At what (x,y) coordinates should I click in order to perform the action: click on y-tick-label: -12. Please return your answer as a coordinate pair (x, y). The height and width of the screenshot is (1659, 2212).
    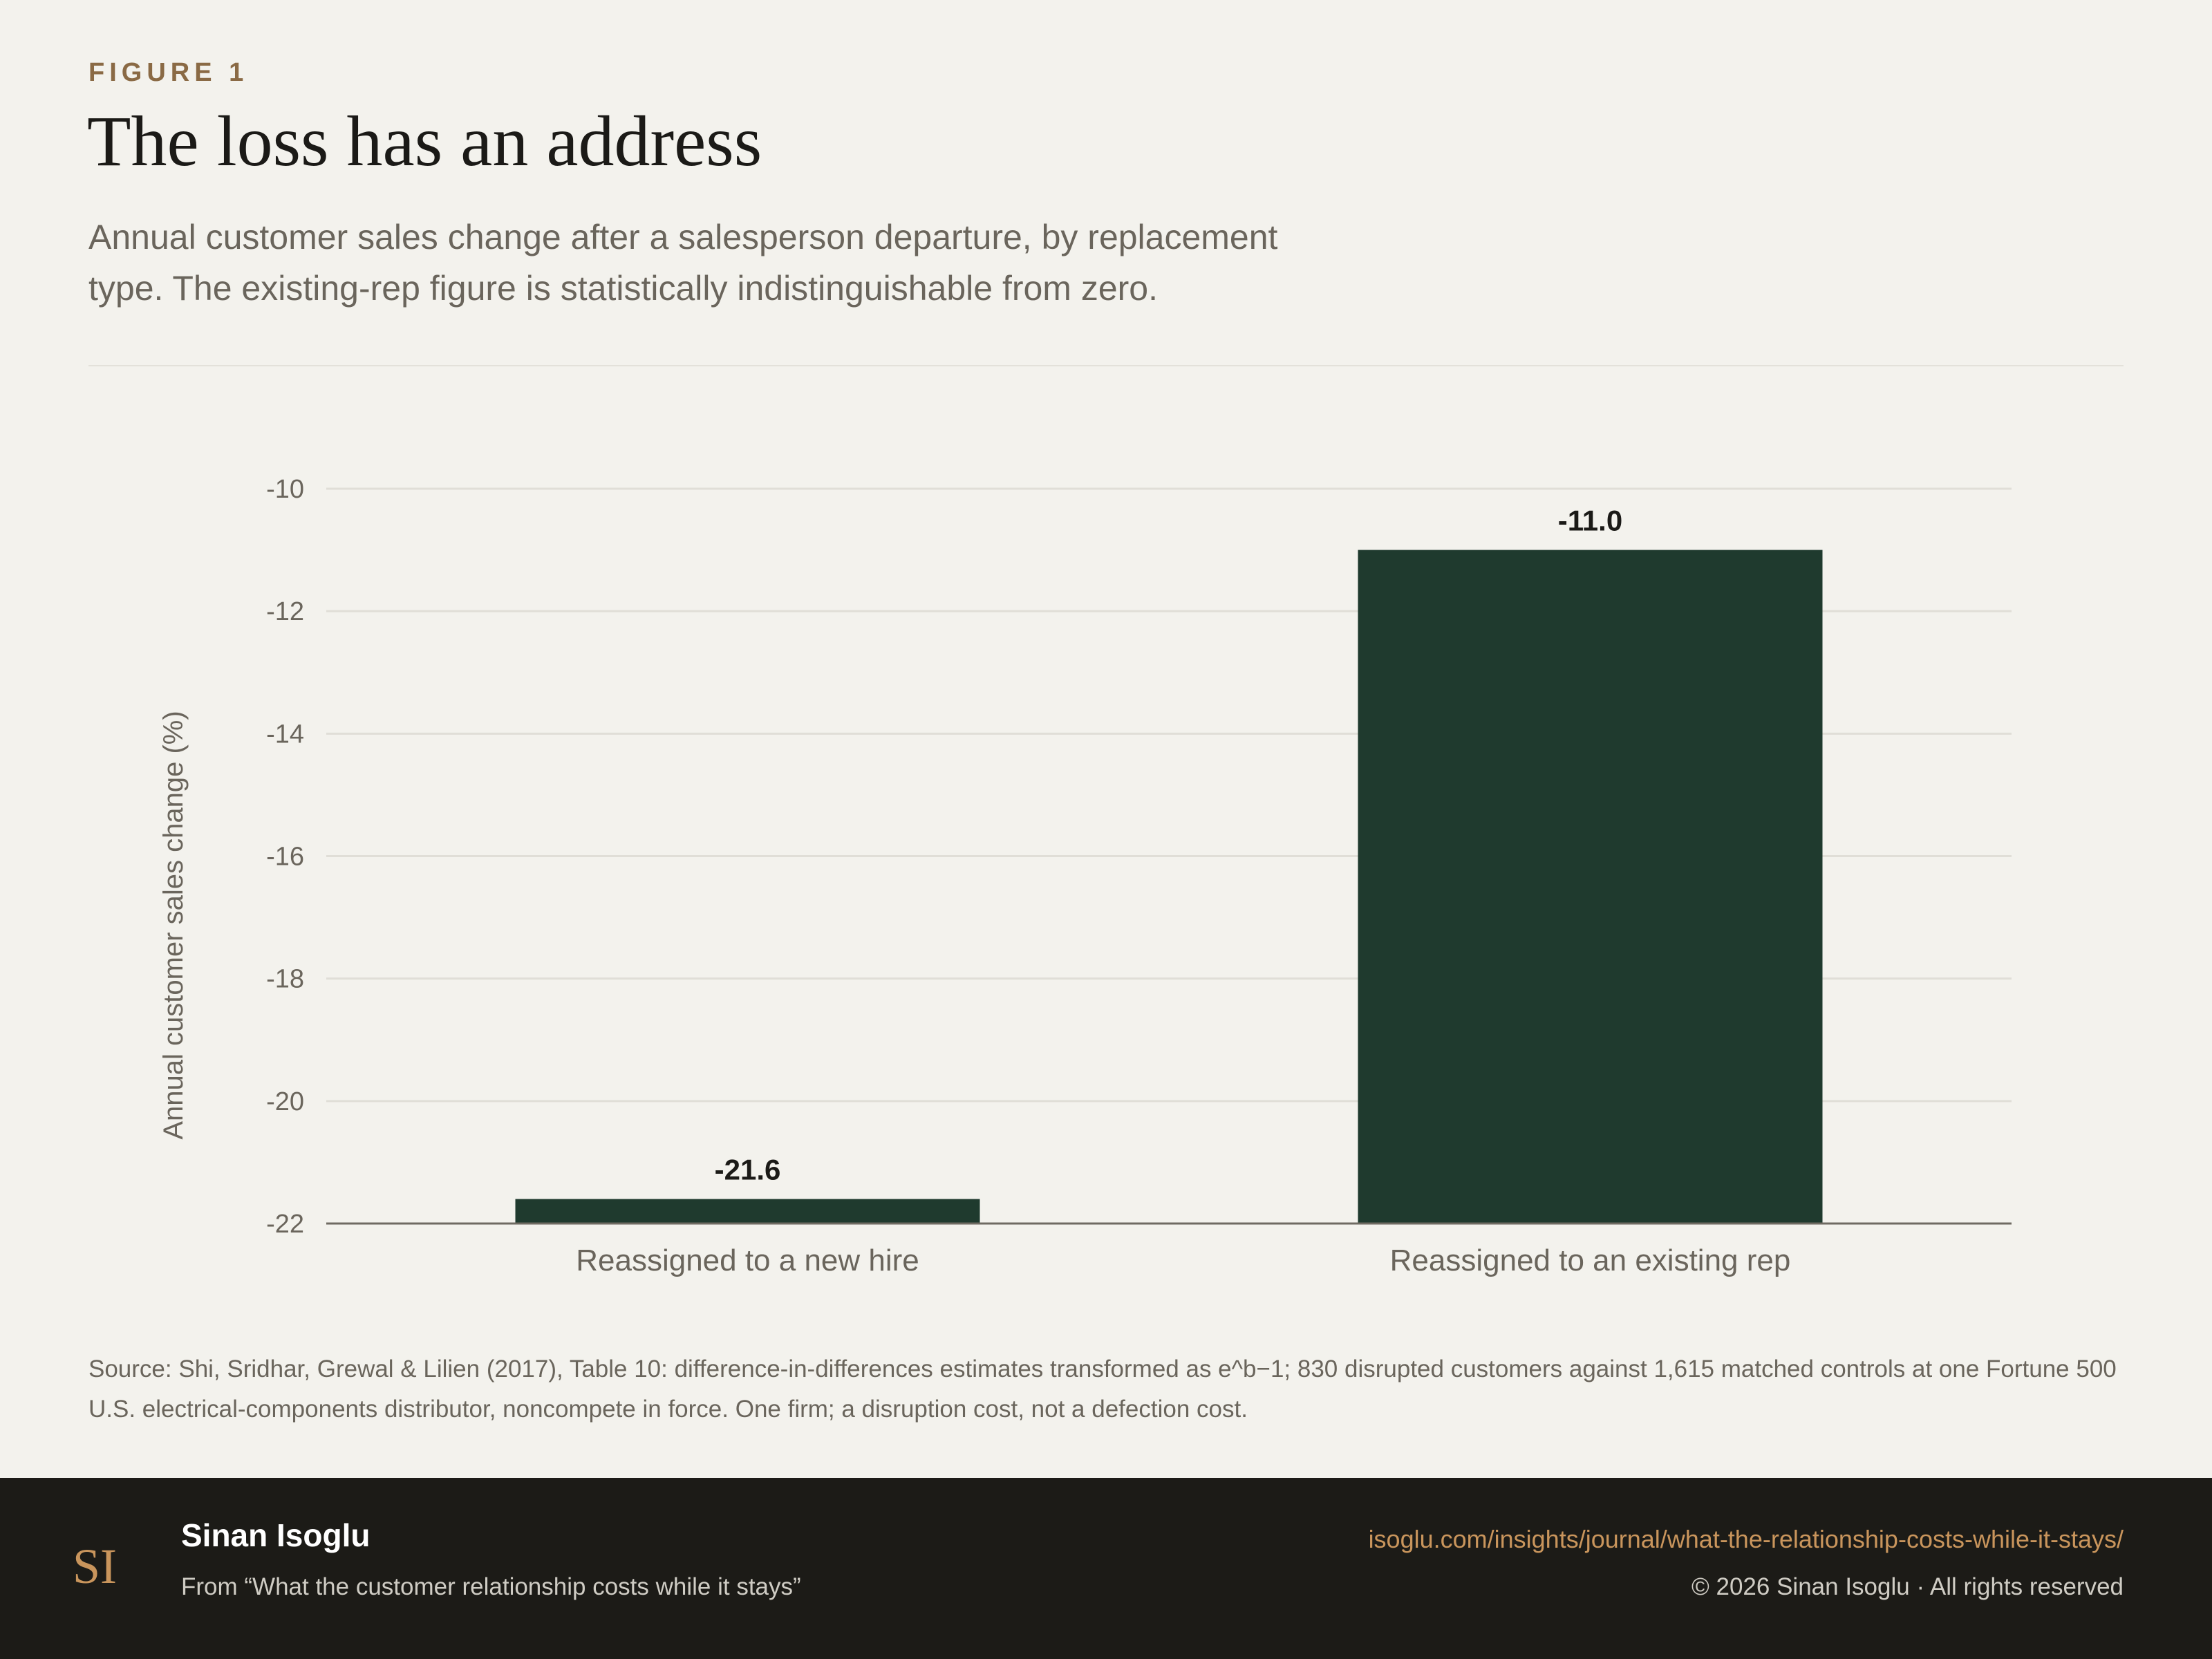
    Looking at the image, I should click on (285, 611).